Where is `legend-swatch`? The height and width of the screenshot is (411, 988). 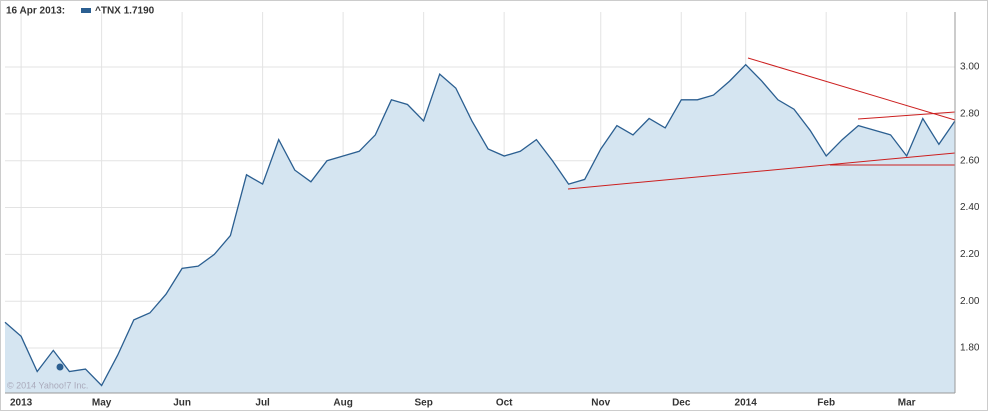
legend-swatch is located at coordinates (86, 10).